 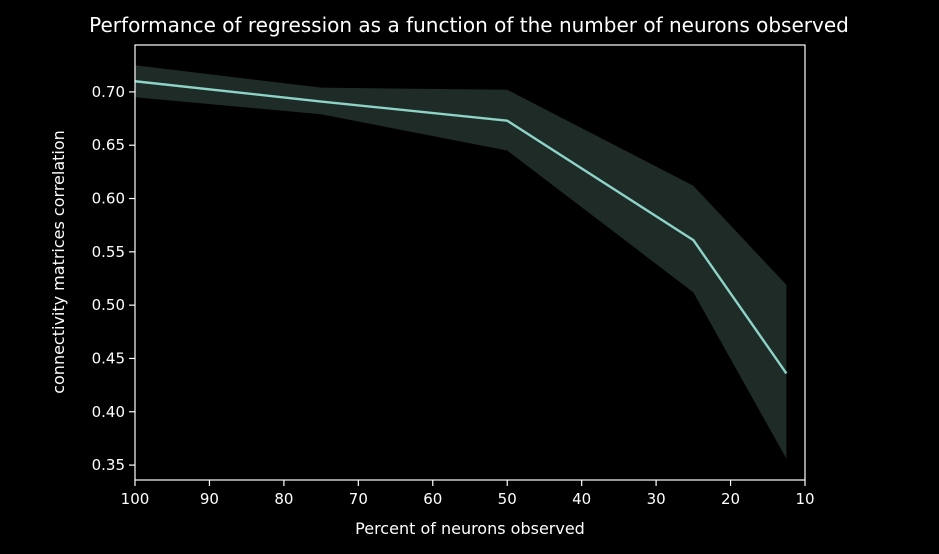 I want to click on y-axis-ticks: 0.35 0.40 0.45 0.50 0.55 0.60 0.65 0.70, so click(x=113, y=278).